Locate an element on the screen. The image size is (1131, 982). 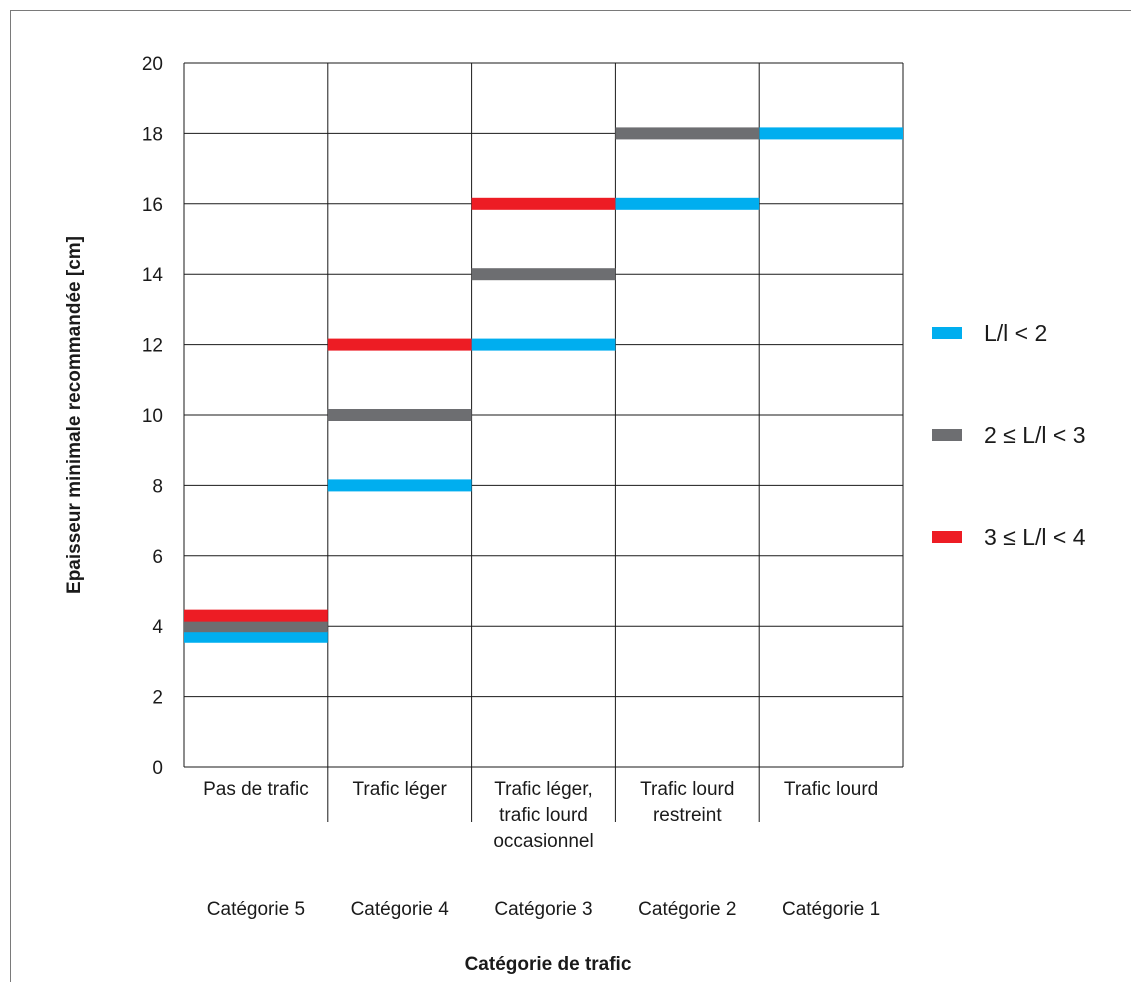
y-tick-label: 14 is located at coordinates (153, 275).